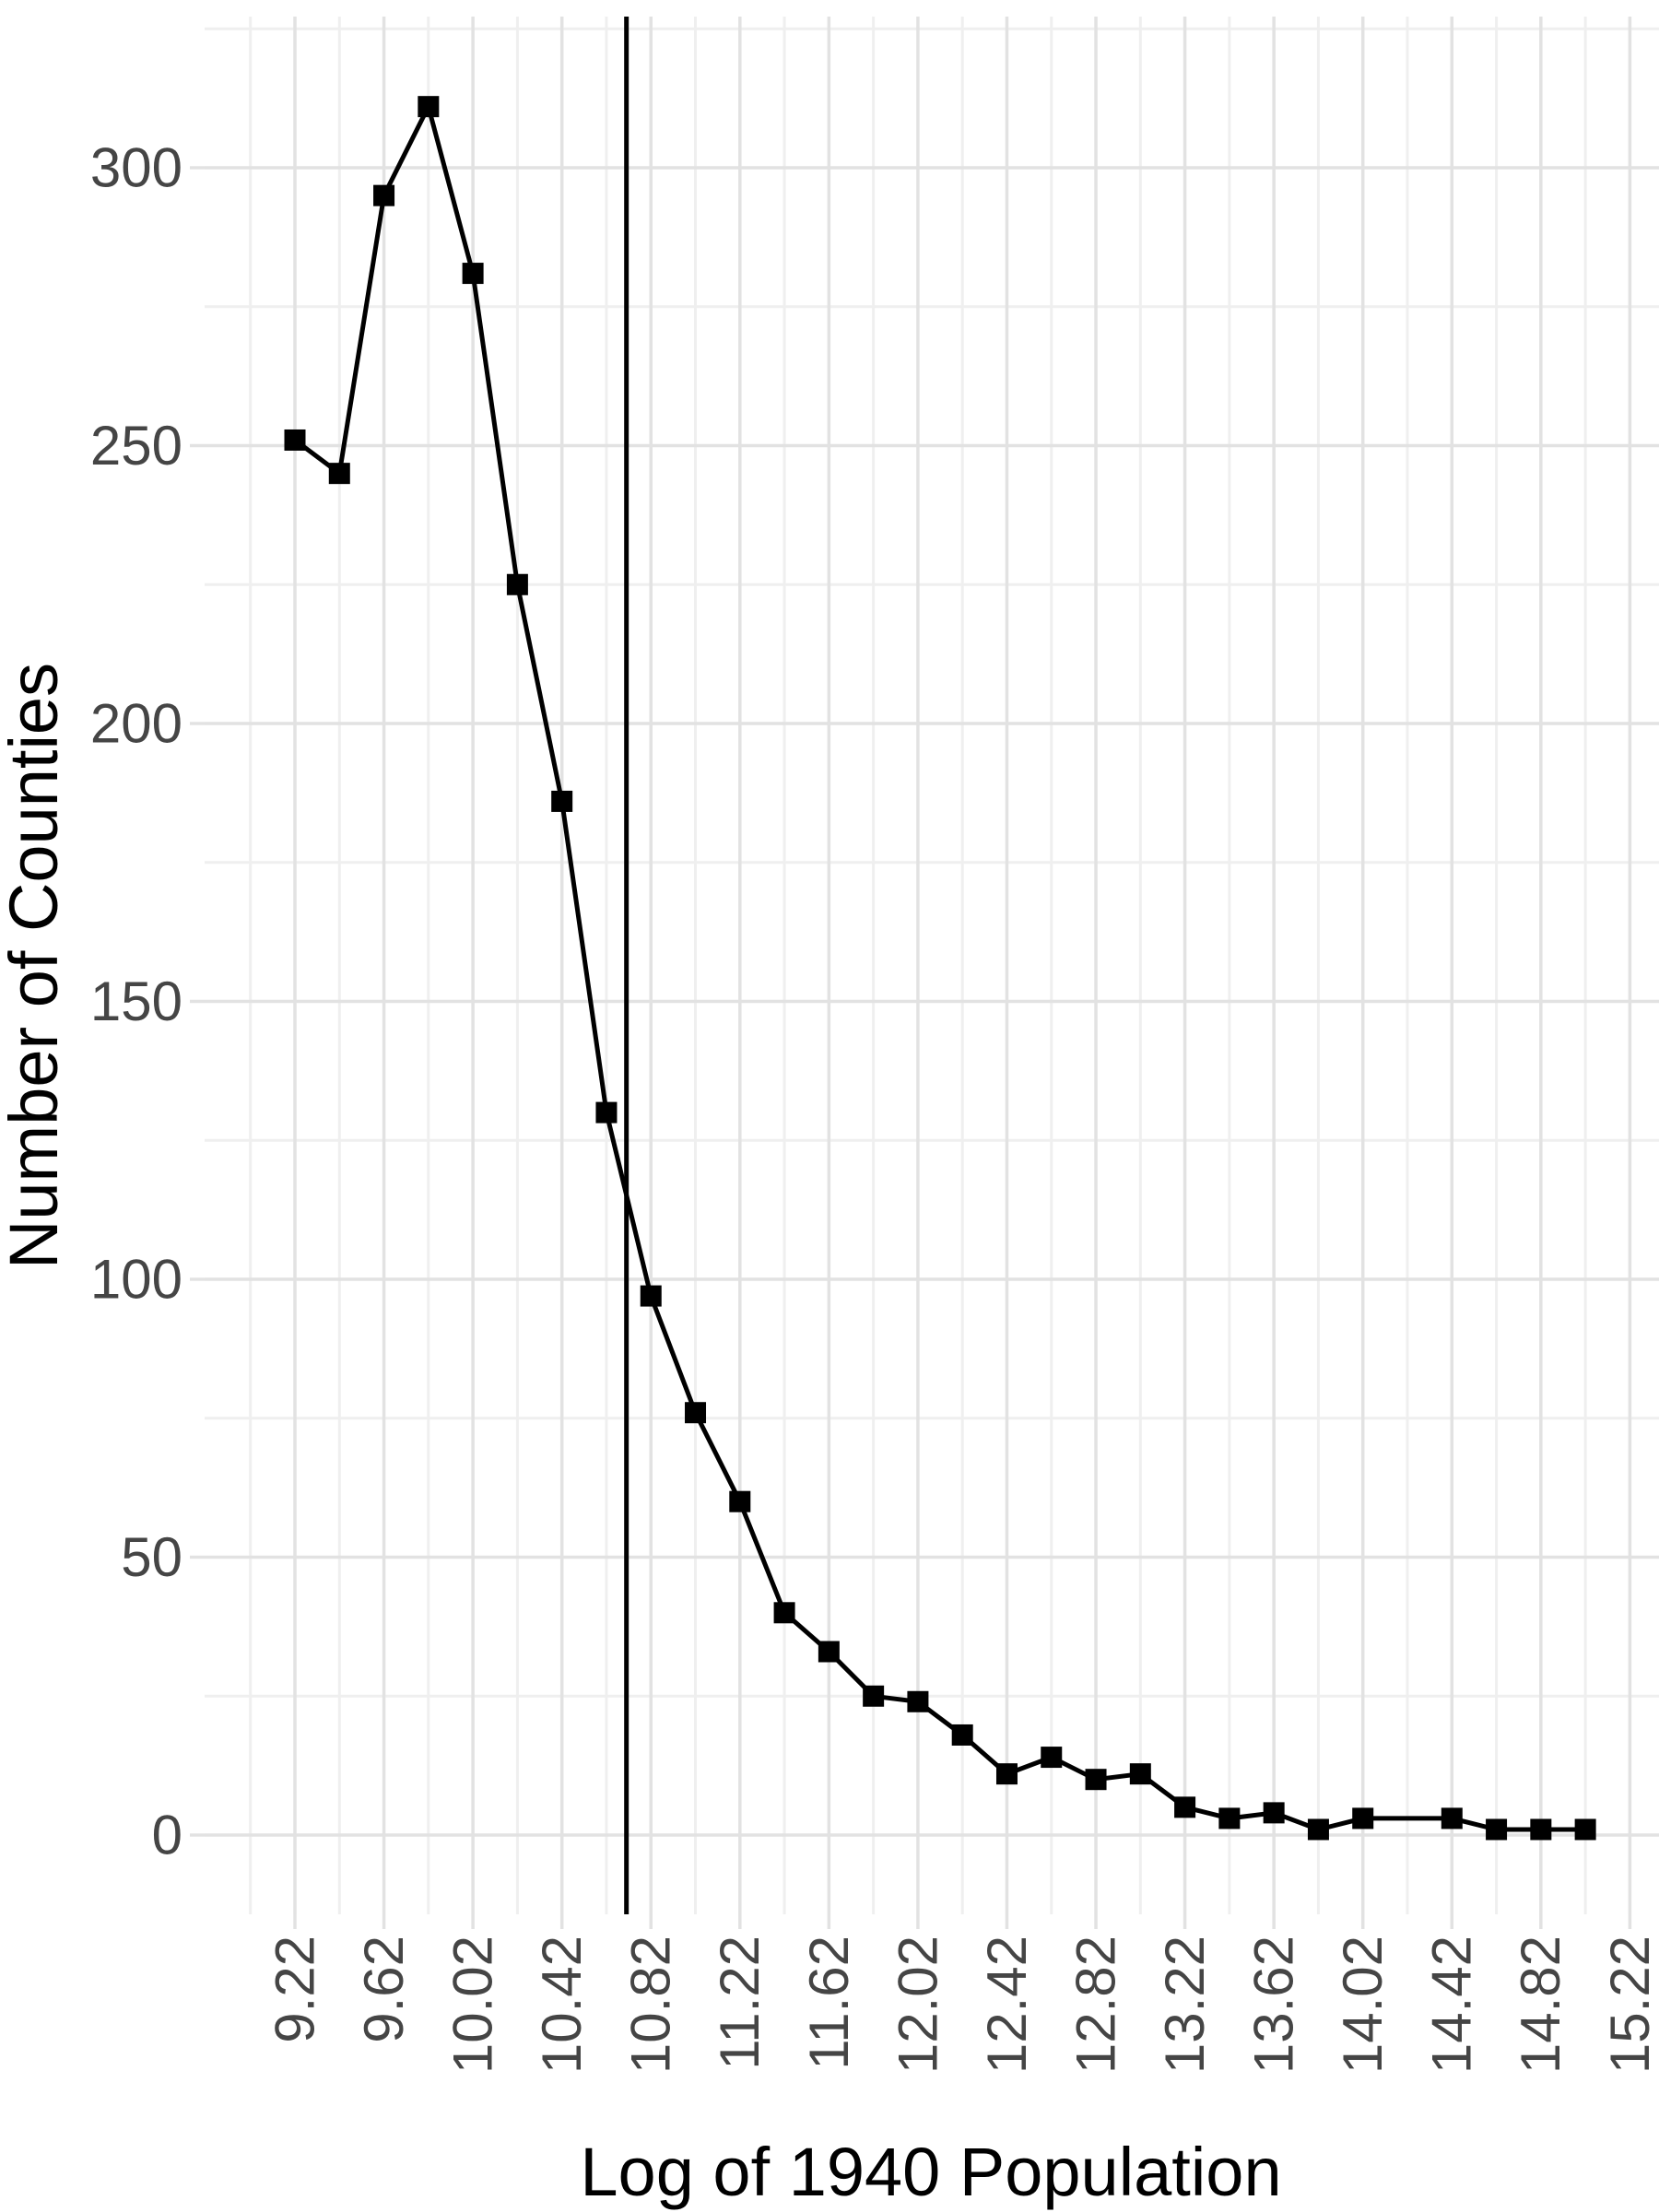 This screenshot has height=2212, width=1659. What do you see at coordinates (1540, 2005) in the screenshot?
I see `x-tick-label: 14.82` at bounding box center [1540, 2005].